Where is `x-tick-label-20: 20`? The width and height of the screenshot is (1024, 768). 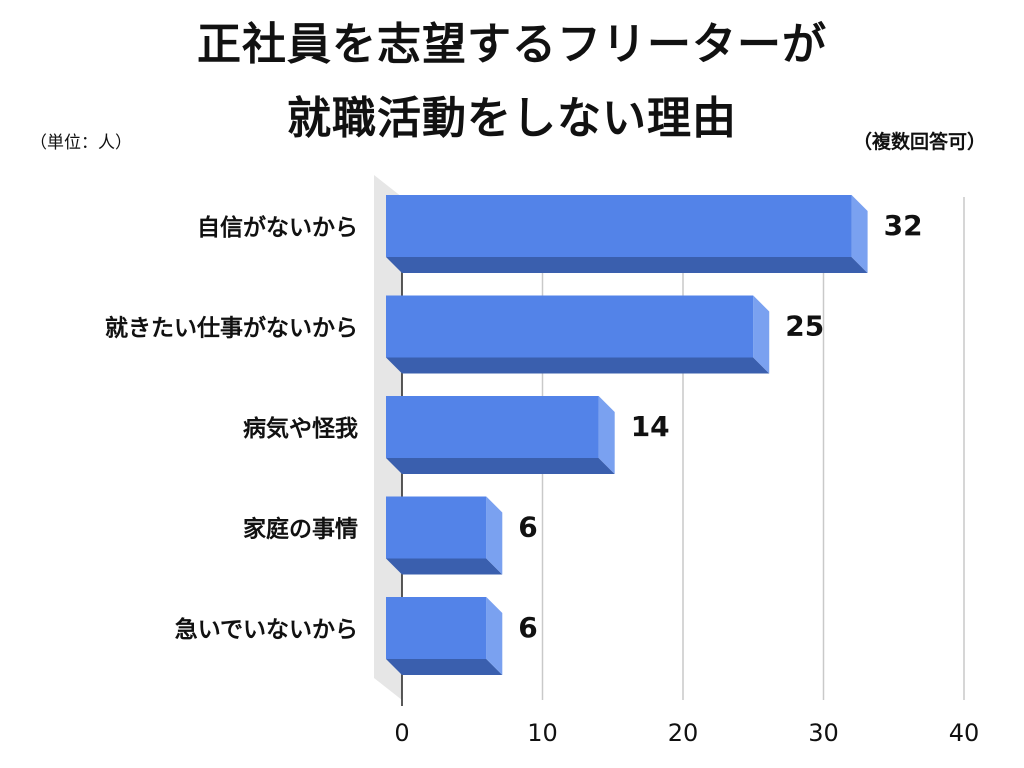
x-tick-label-20: 20 is located at coordinates (683, 733).